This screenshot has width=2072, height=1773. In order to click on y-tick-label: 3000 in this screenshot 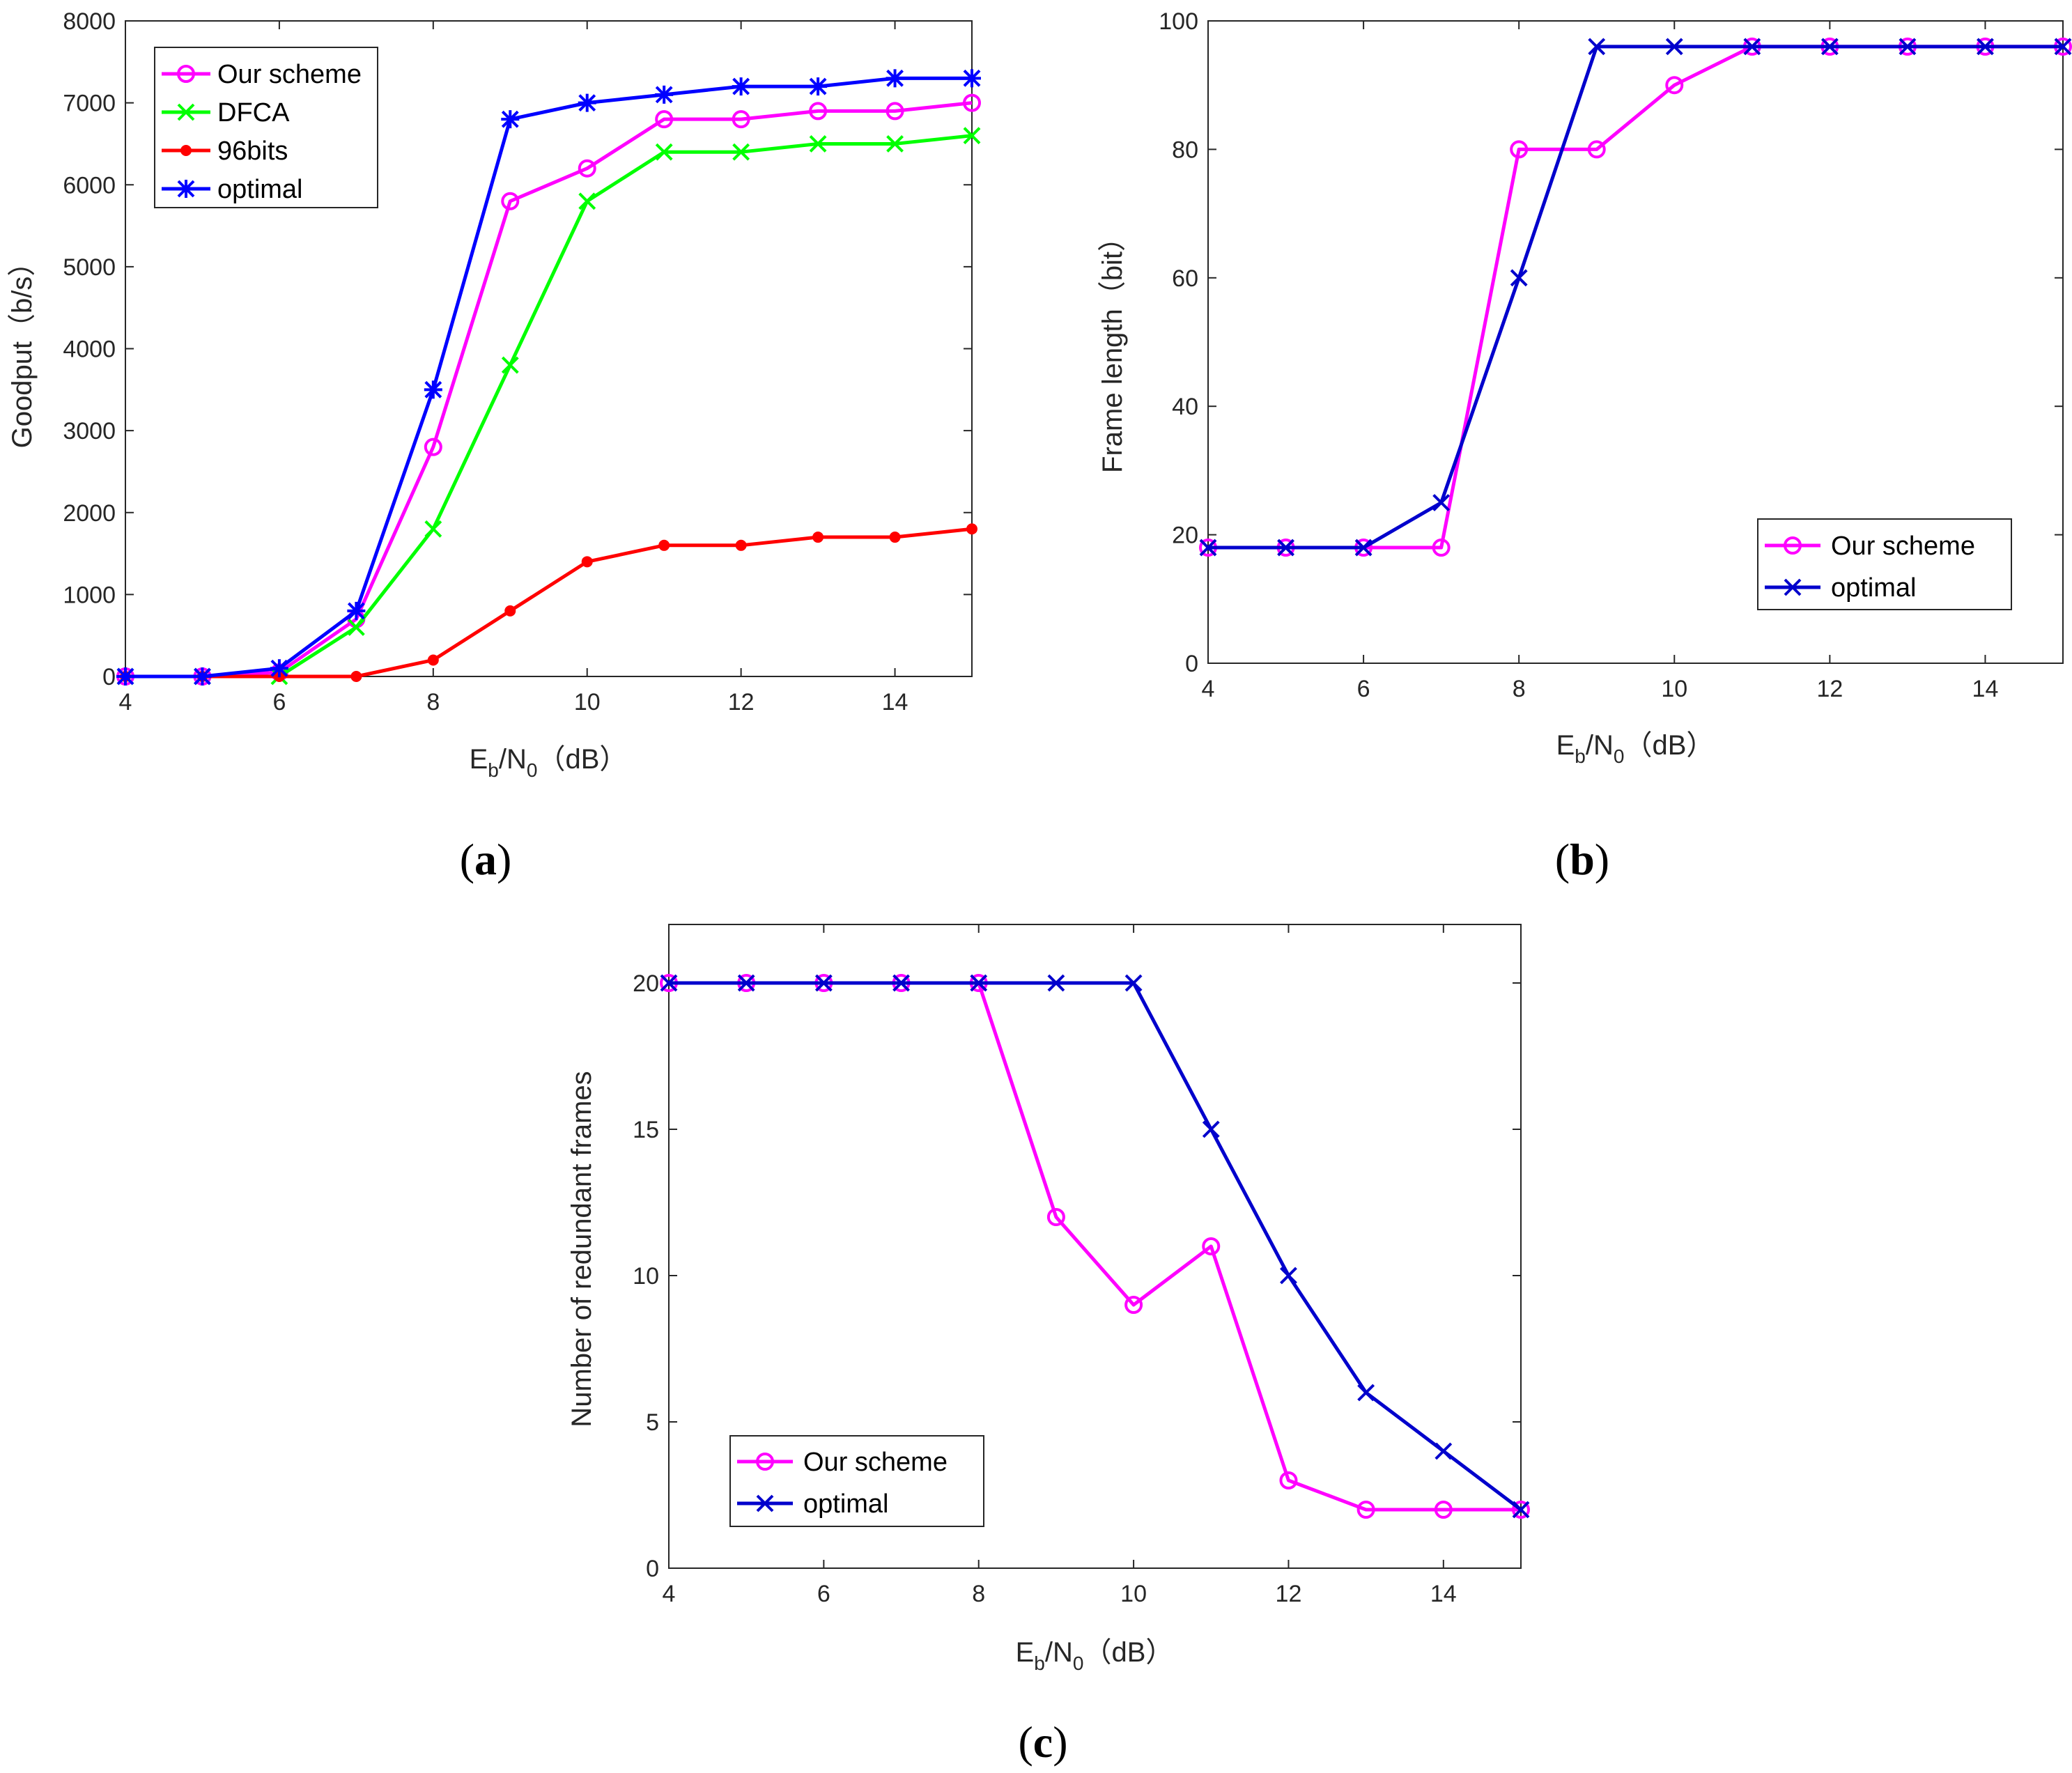, I will do `click(90, 431)`.